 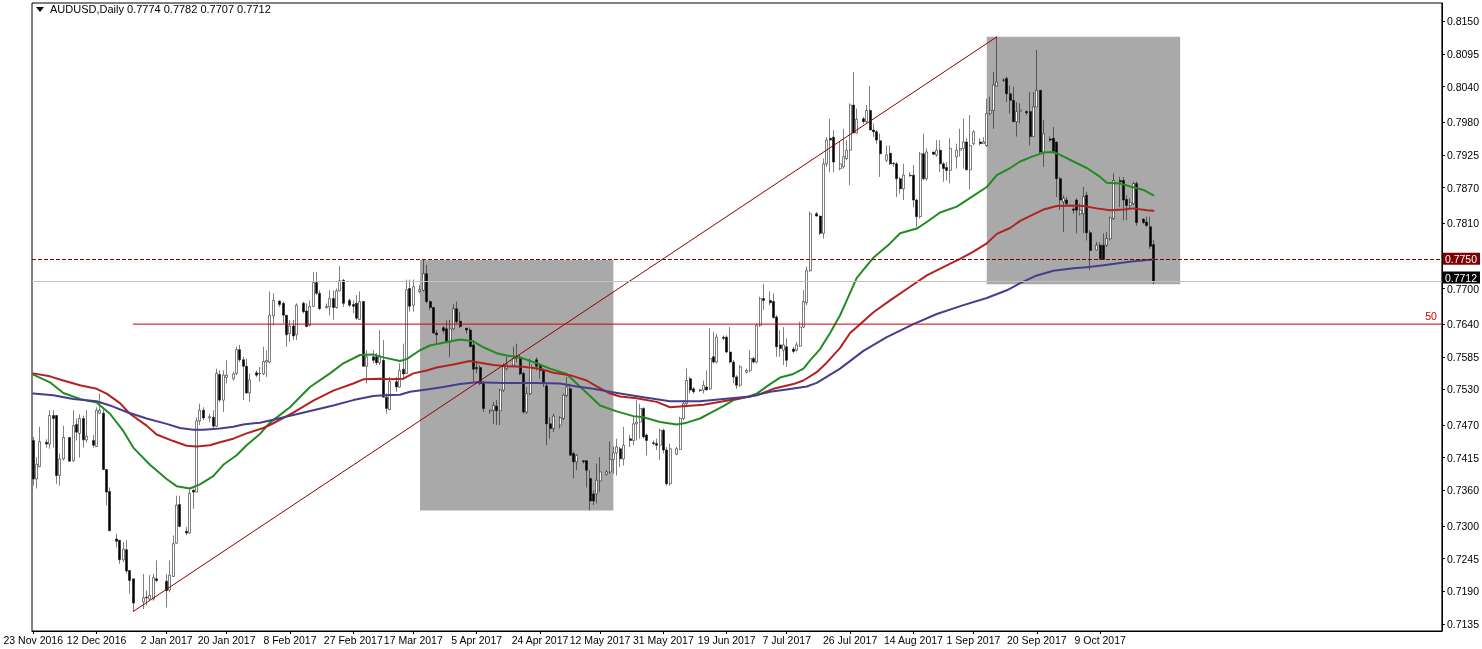 I want to click on x-tick-label: 1 Sep 2017, so click(x=973, y=639).